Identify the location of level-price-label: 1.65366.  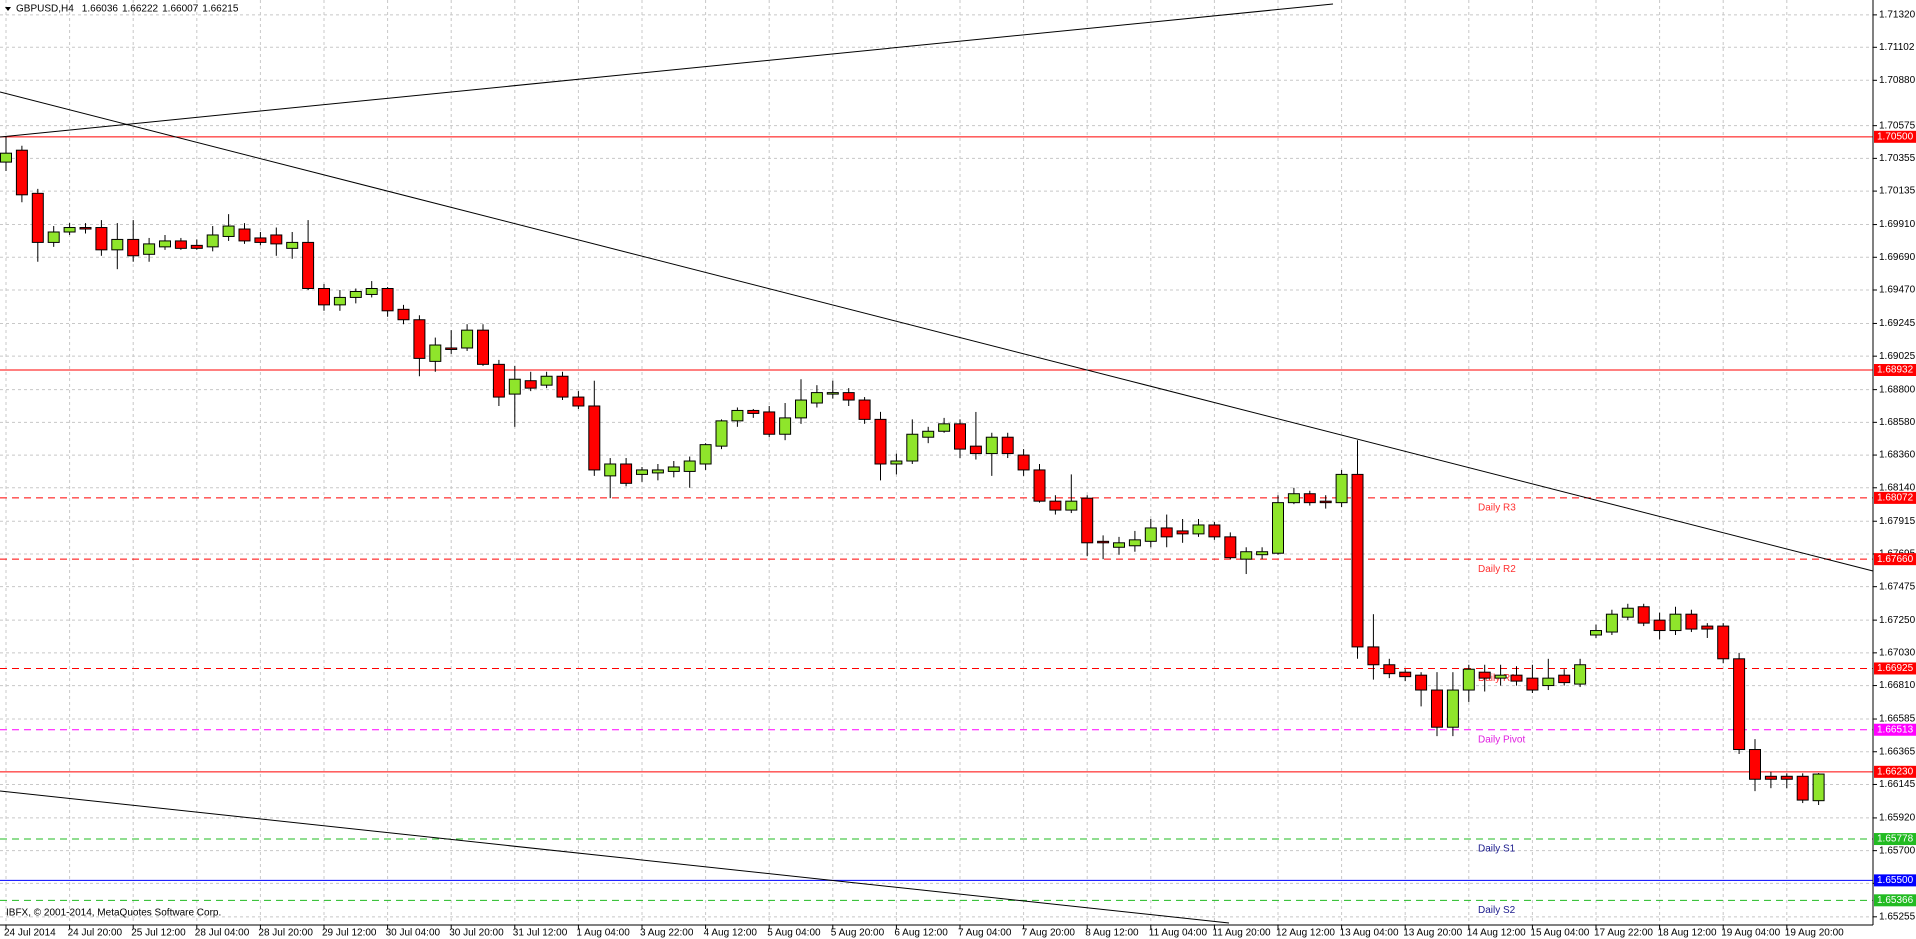
(1895, 900).